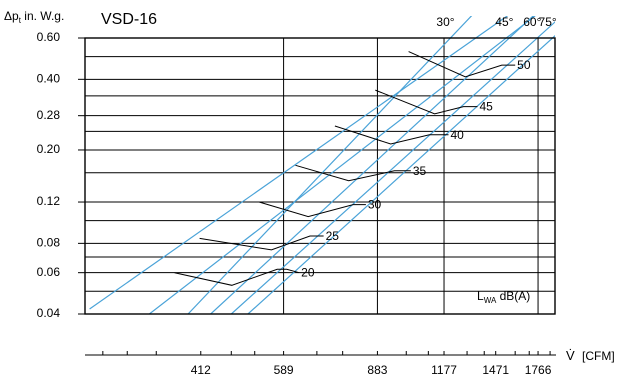  What do you see at coordinates (524, 65) in the screenshot?
I see `sound-curve-label: 50` at bounding box center [524, 65].